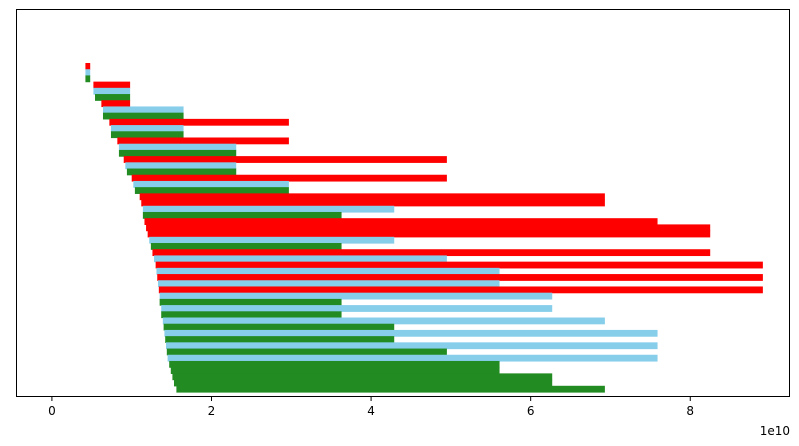  What do you see at coordinates (371, 411) in the screenshot?
I see `x-tick-label-2: 4` at bounding box center [371, 411].